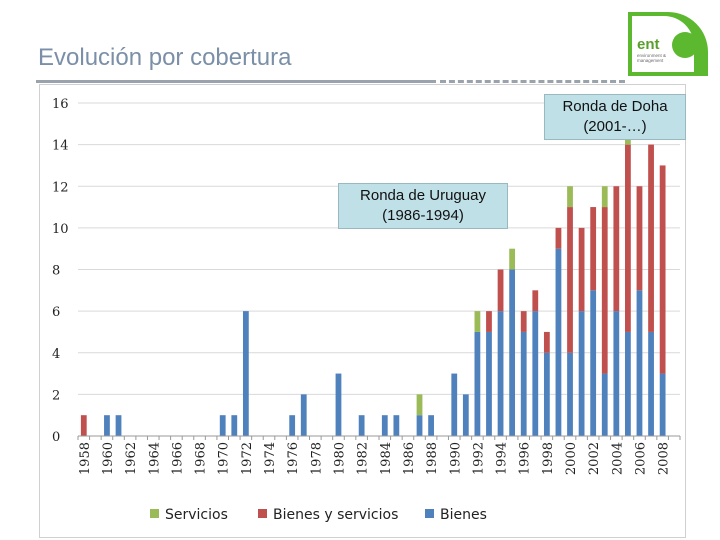 This screenshot has height=540, width=720. Describe the element at coordinates (548, 458) in the screenshot. I see `x-tick-label-1998: 1998` at that location.